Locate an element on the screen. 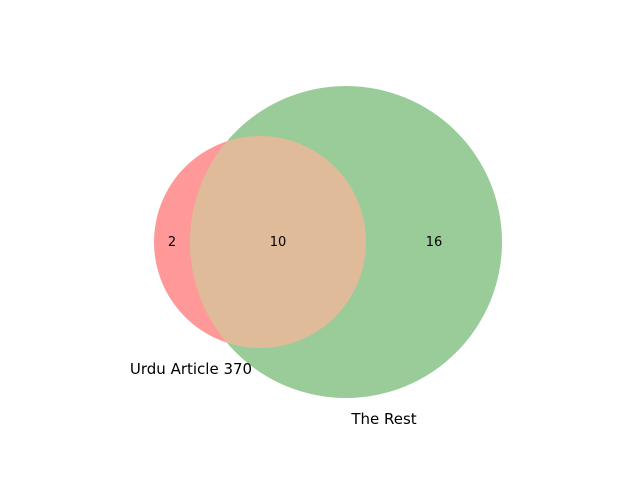 The height and width of the screenshot is (480, 640). set-b-only-count: 16 is located at coordinates (434, 242).